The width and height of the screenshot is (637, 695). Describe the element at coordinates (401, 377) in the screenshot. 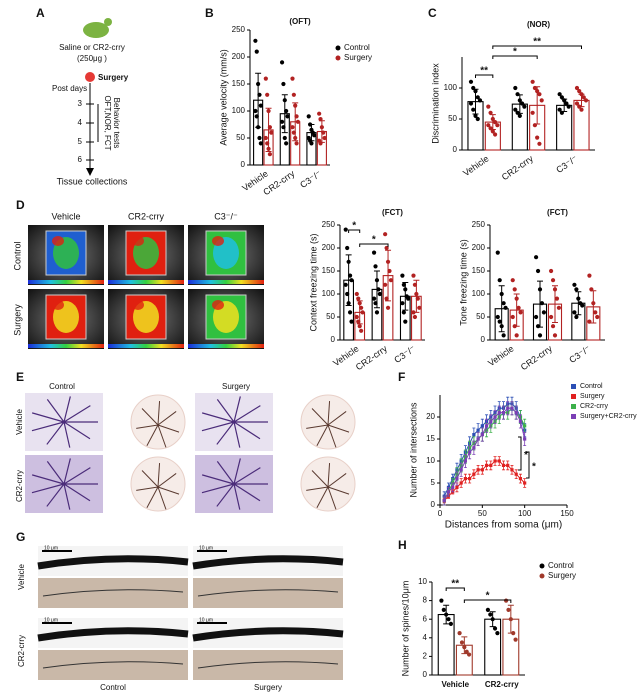

I see `panel-letter: F` at that location.